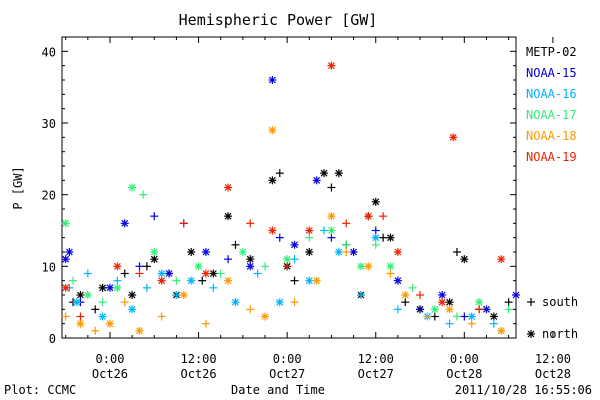 The width and height of the screenshot is (600, 400). Describe the element at coordinates (552, 318) in the screenshot. I see `symbol-legend: south north` at that location.